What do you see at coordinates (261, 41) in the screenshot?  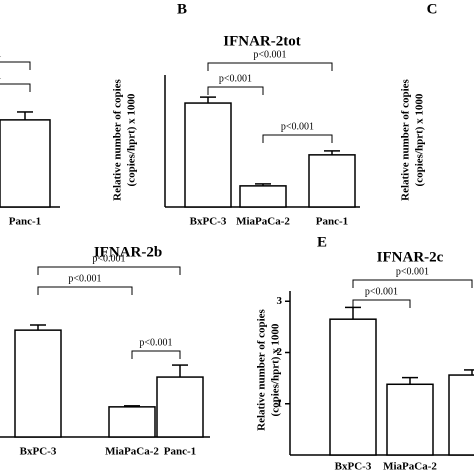 I see `chart-title: IFNAR-2tot` at bounding box center [261, 41].